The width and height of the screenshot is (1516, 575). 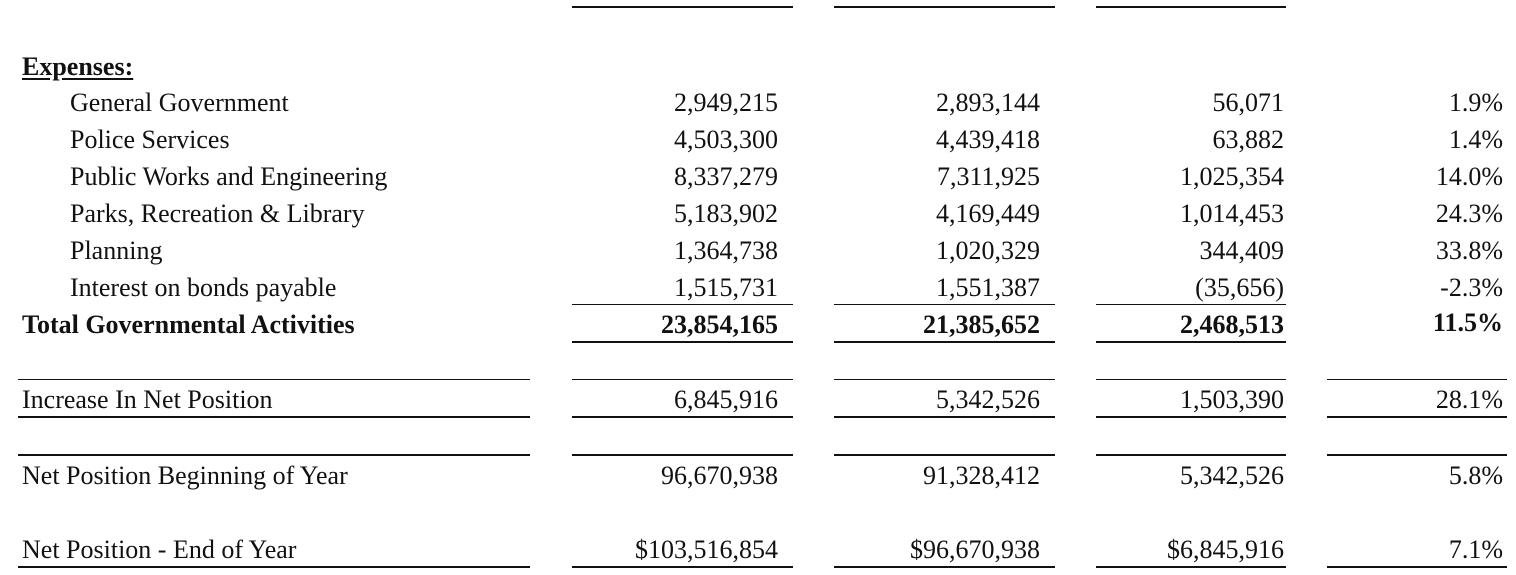 What do you see at coordinates (988, 399) in the screenshot?
I see `increase-value-col2: 5,342,526` at bounding box center [988, 399].